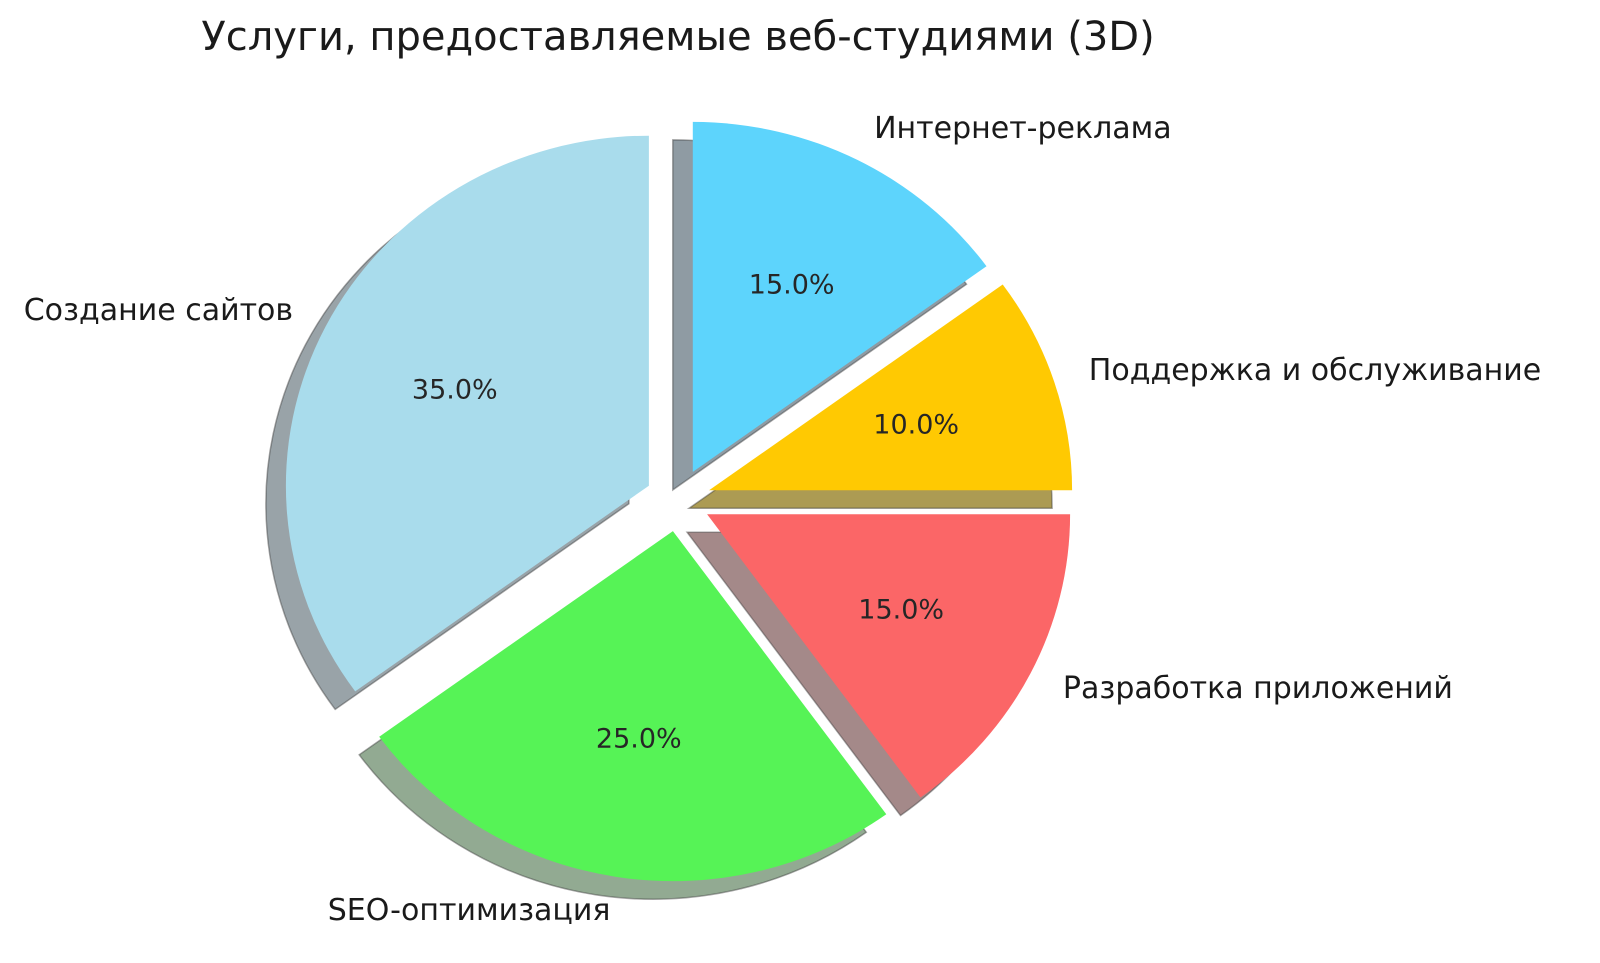 This screenshot has width=1600, height=963. Describe the element at coordinates (1023, 128) in the screenshot. I see `slice-label-0: Интернет-реклама` at that location.